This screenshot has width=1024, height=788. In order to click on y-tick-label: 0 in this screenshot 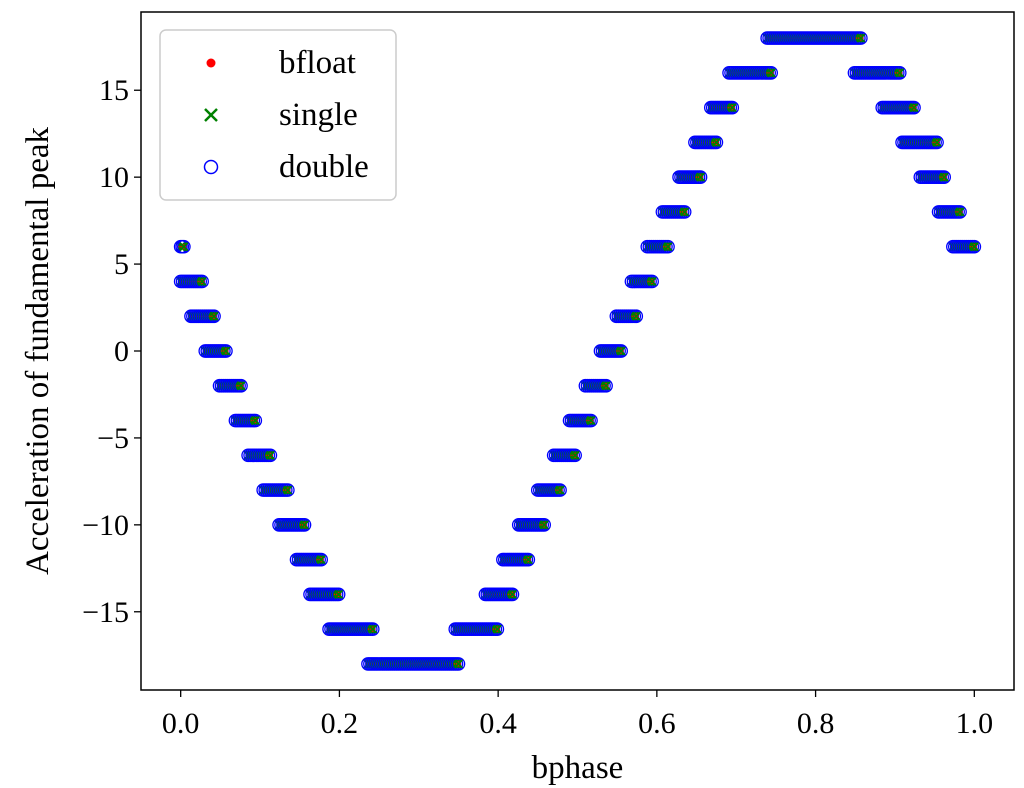, I will do `click(121, 351)`.